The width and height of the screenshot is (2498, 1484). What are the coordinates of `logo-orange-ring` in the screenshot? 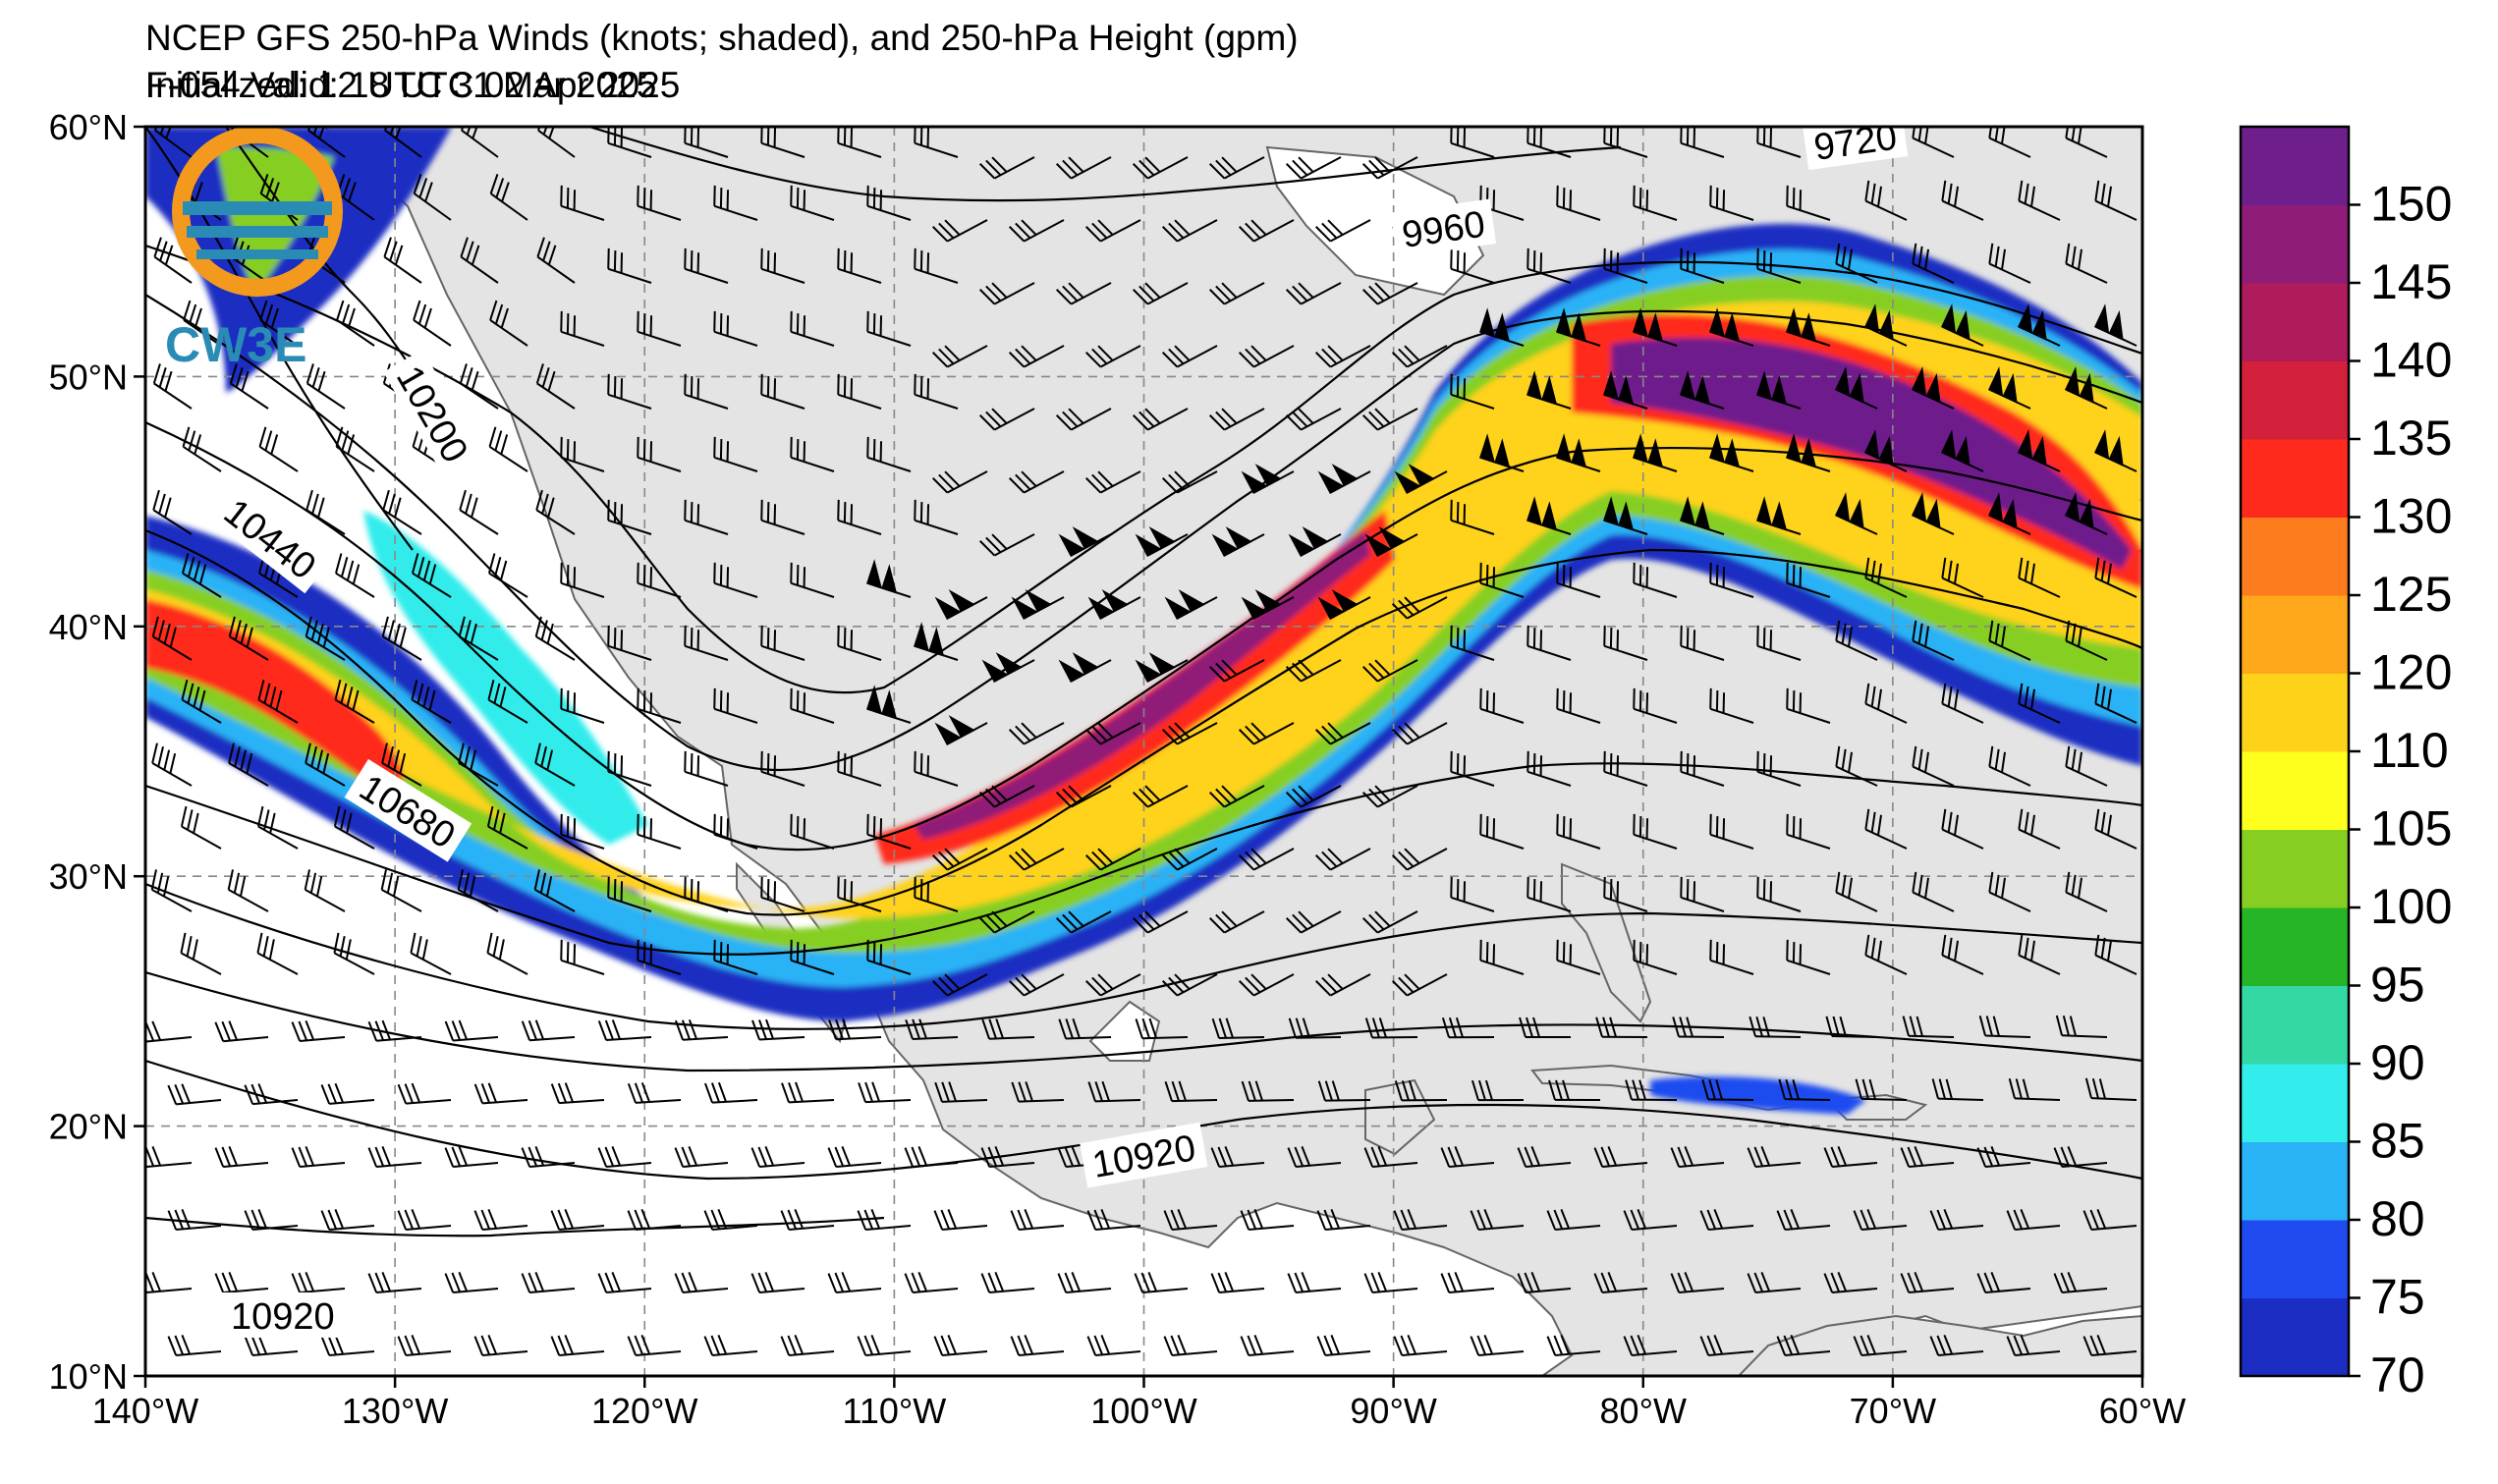 It's located at (257, 211).